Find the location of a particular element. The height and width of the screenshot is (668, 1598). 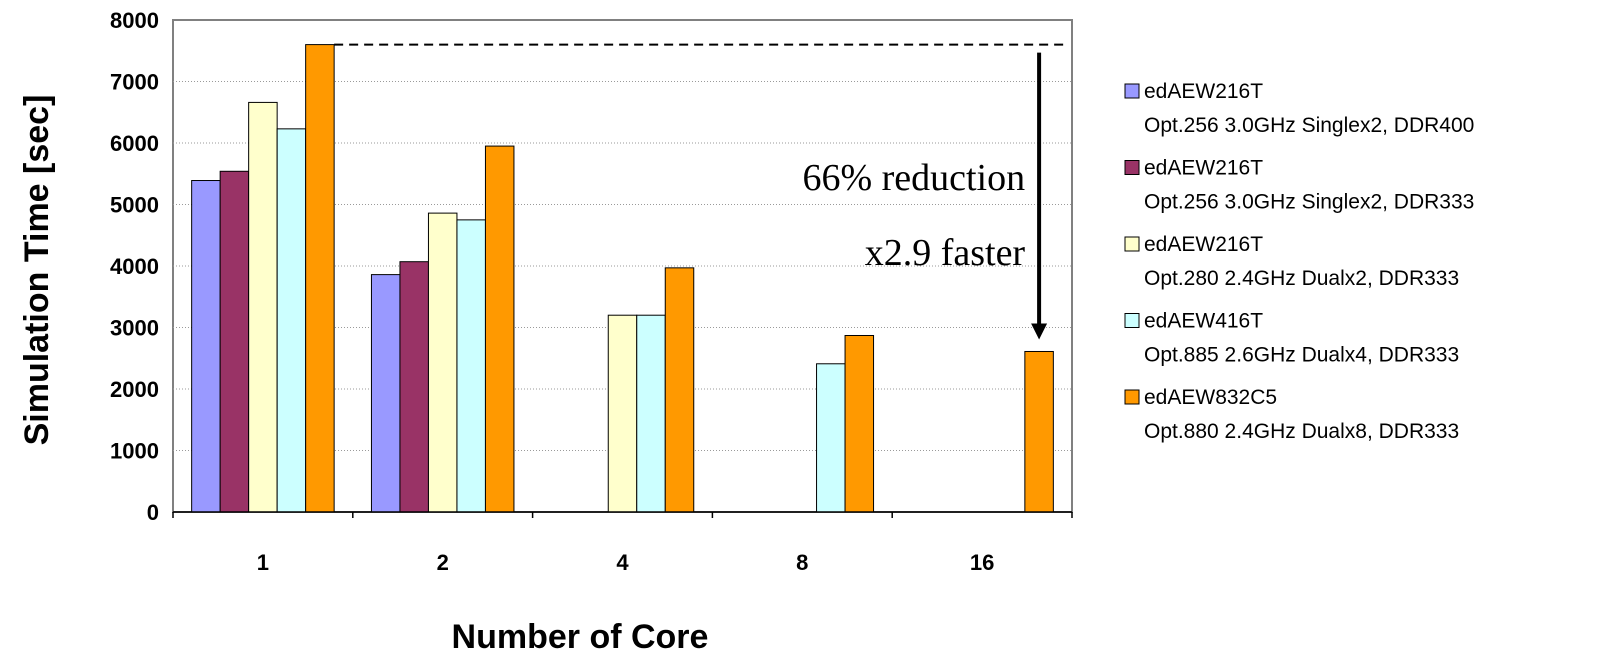

legend-series-detail: Opt.880 2.4GHz Dualx8, DDR333 is located at coordinates (1301, 431).